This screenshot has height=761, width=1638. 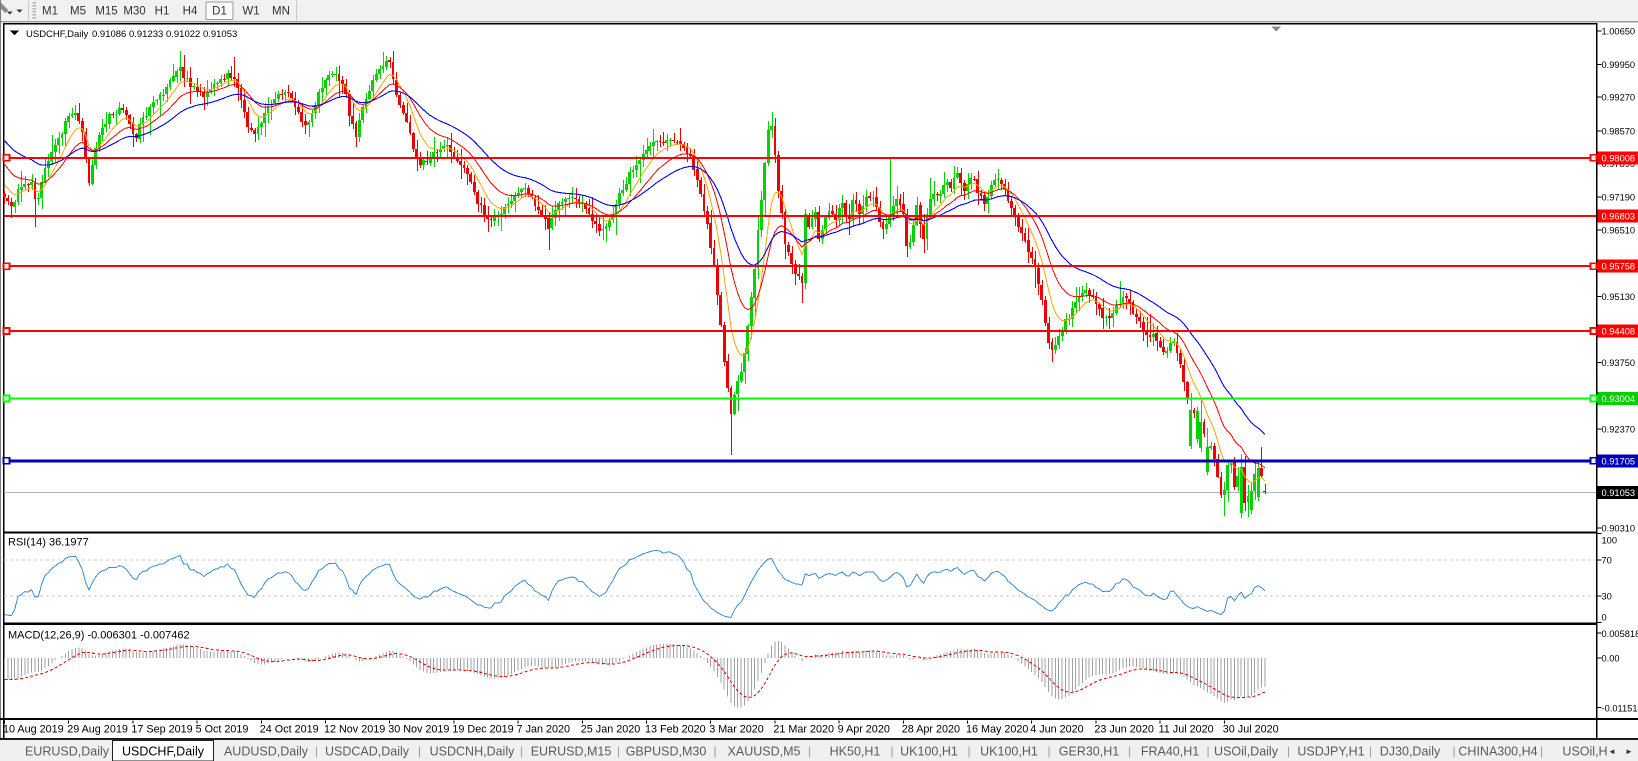 I want to click on svg-text: 0.96803, so click(x=1619, y=216).